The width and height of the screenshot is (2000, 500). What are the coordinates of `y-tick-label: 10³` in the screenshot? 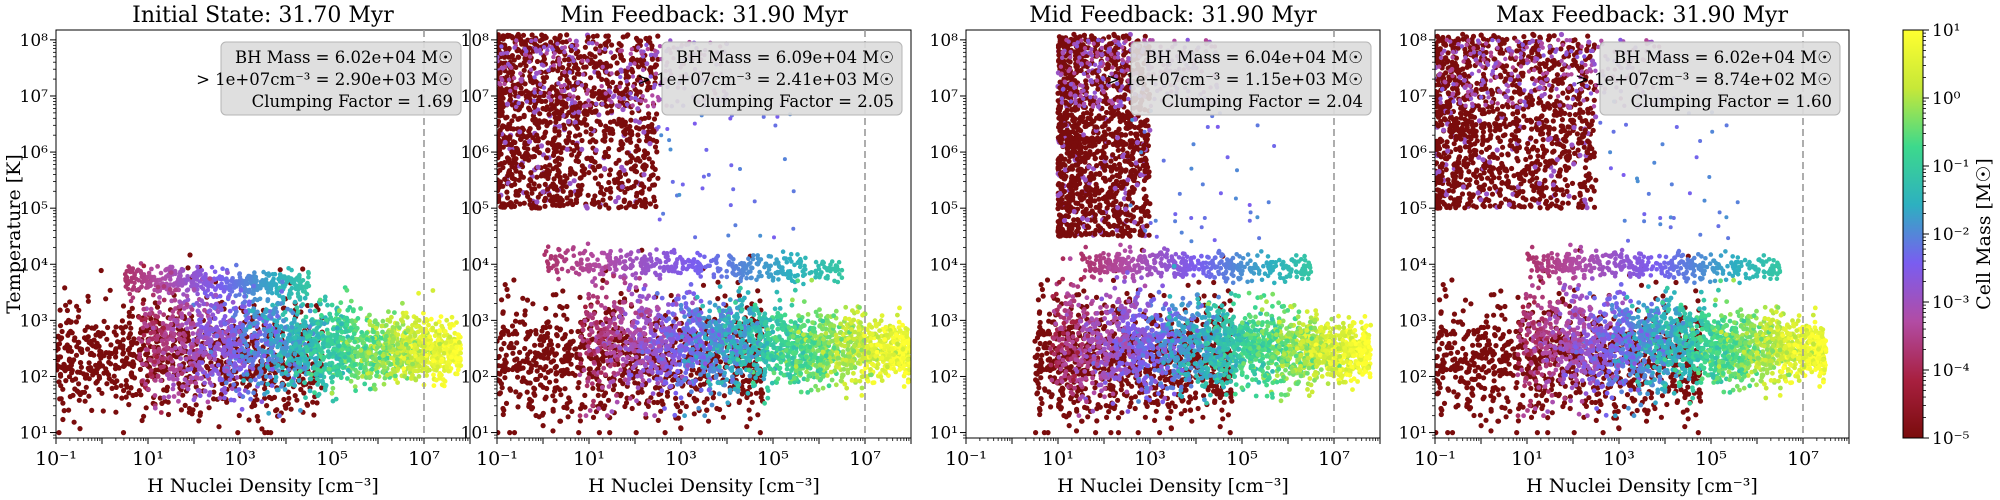 It's located at (34, 321).